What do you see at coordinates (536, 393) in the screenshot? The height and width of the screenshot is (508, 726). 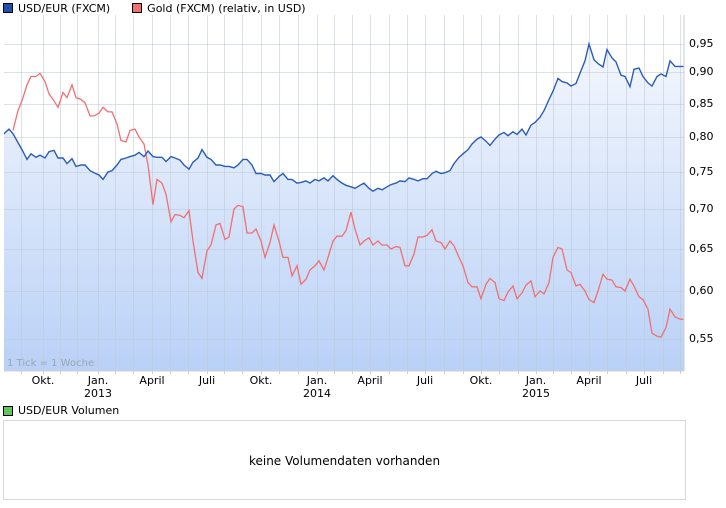 I see `x-tick-year: 2015` at bounding box center [536, 393].